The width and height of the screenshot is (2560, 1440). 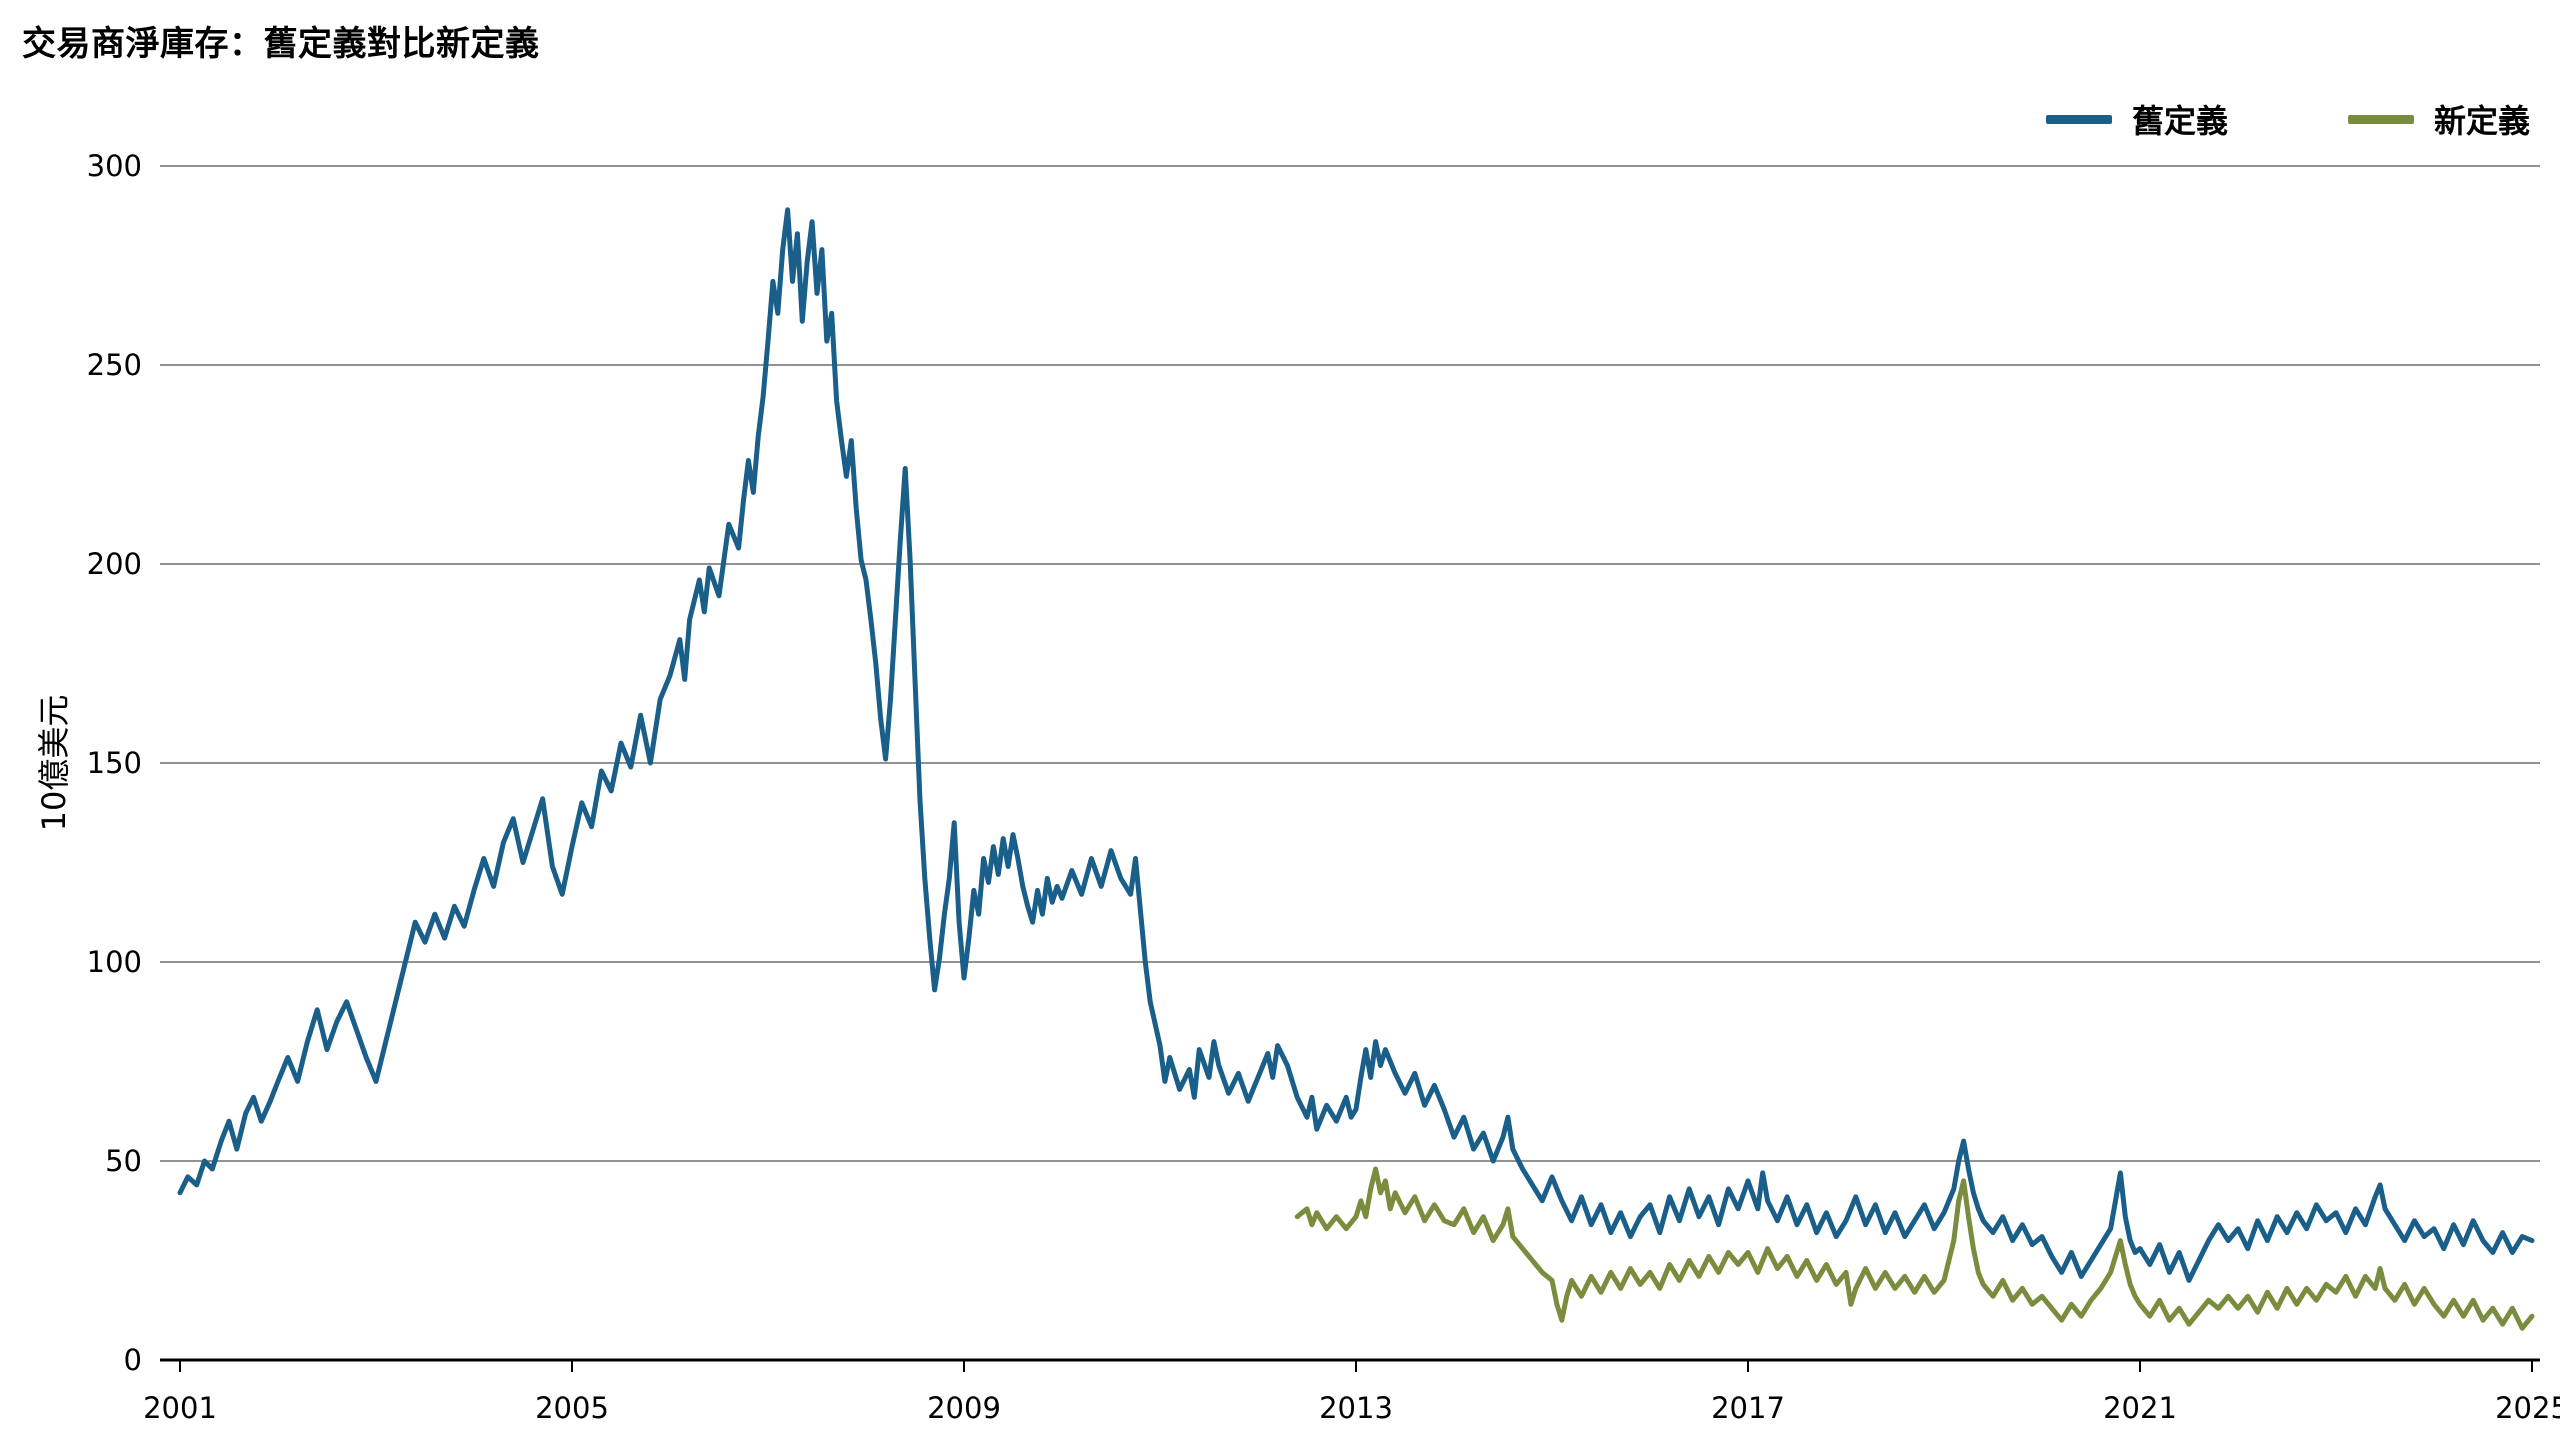 What do you see at coordinates (123, 1161) in the screenshot?
I see `y-tick-label: 50` at bounding box center [123, 1161].